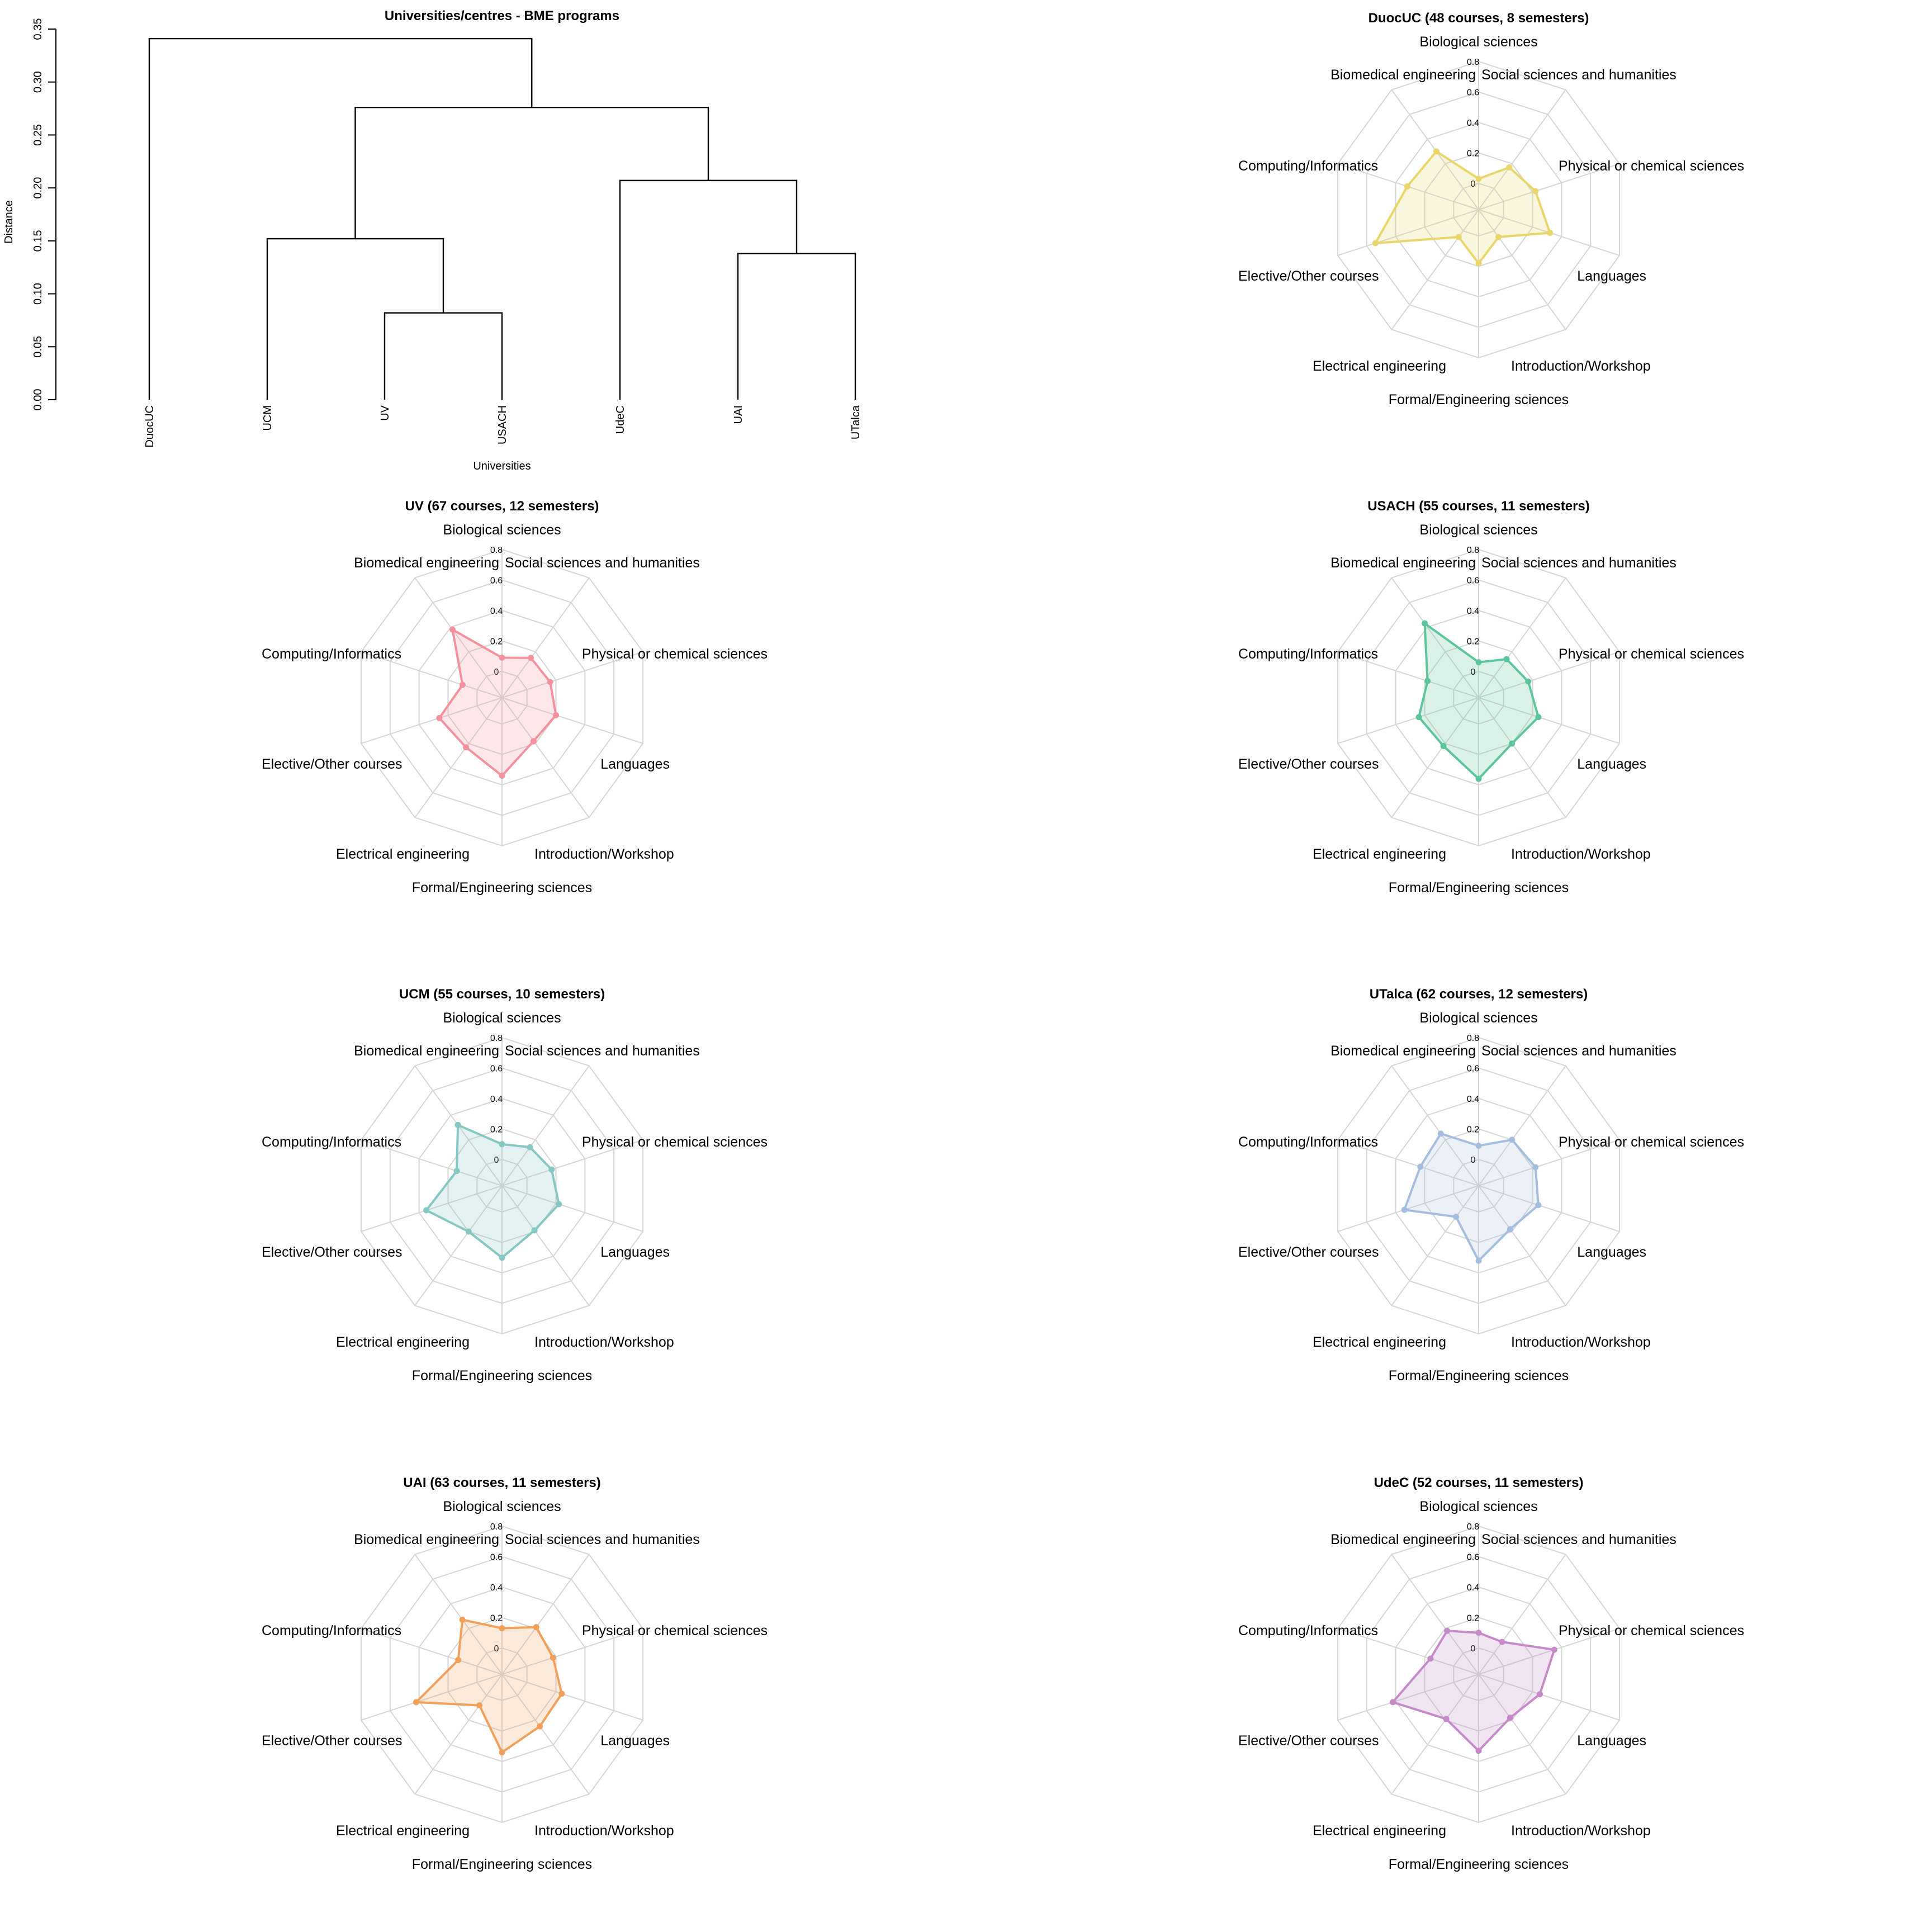 This screenshot has height=1932, width=1932. I want to click on y-tick-label: 0.20, so click(38, 188).